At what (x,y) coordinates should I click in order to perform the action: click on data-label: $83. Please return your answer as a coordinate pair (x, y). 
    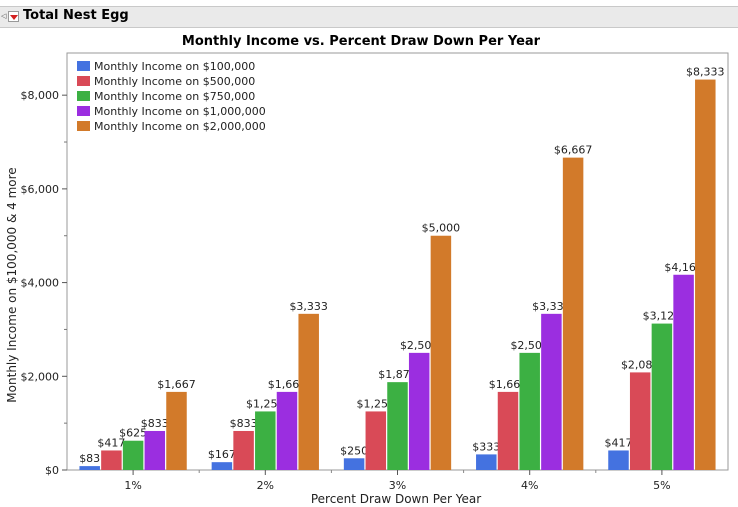
    Looking at the image, I should click on (89, 458).